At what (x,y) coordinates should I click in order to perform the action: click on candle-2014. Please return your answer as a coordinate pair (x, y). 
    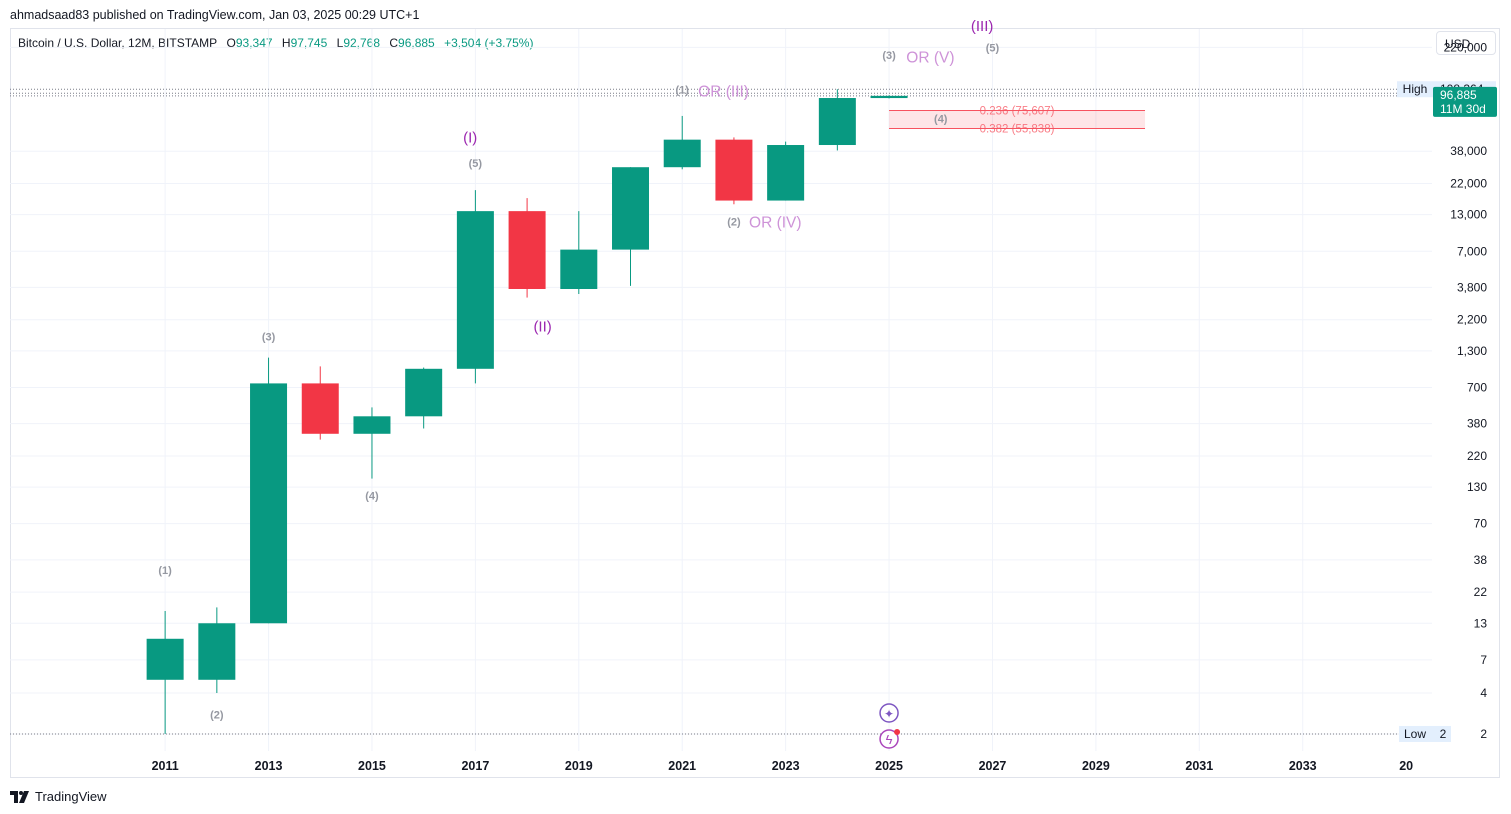
    Looking at the image, I should click on (320, 403).